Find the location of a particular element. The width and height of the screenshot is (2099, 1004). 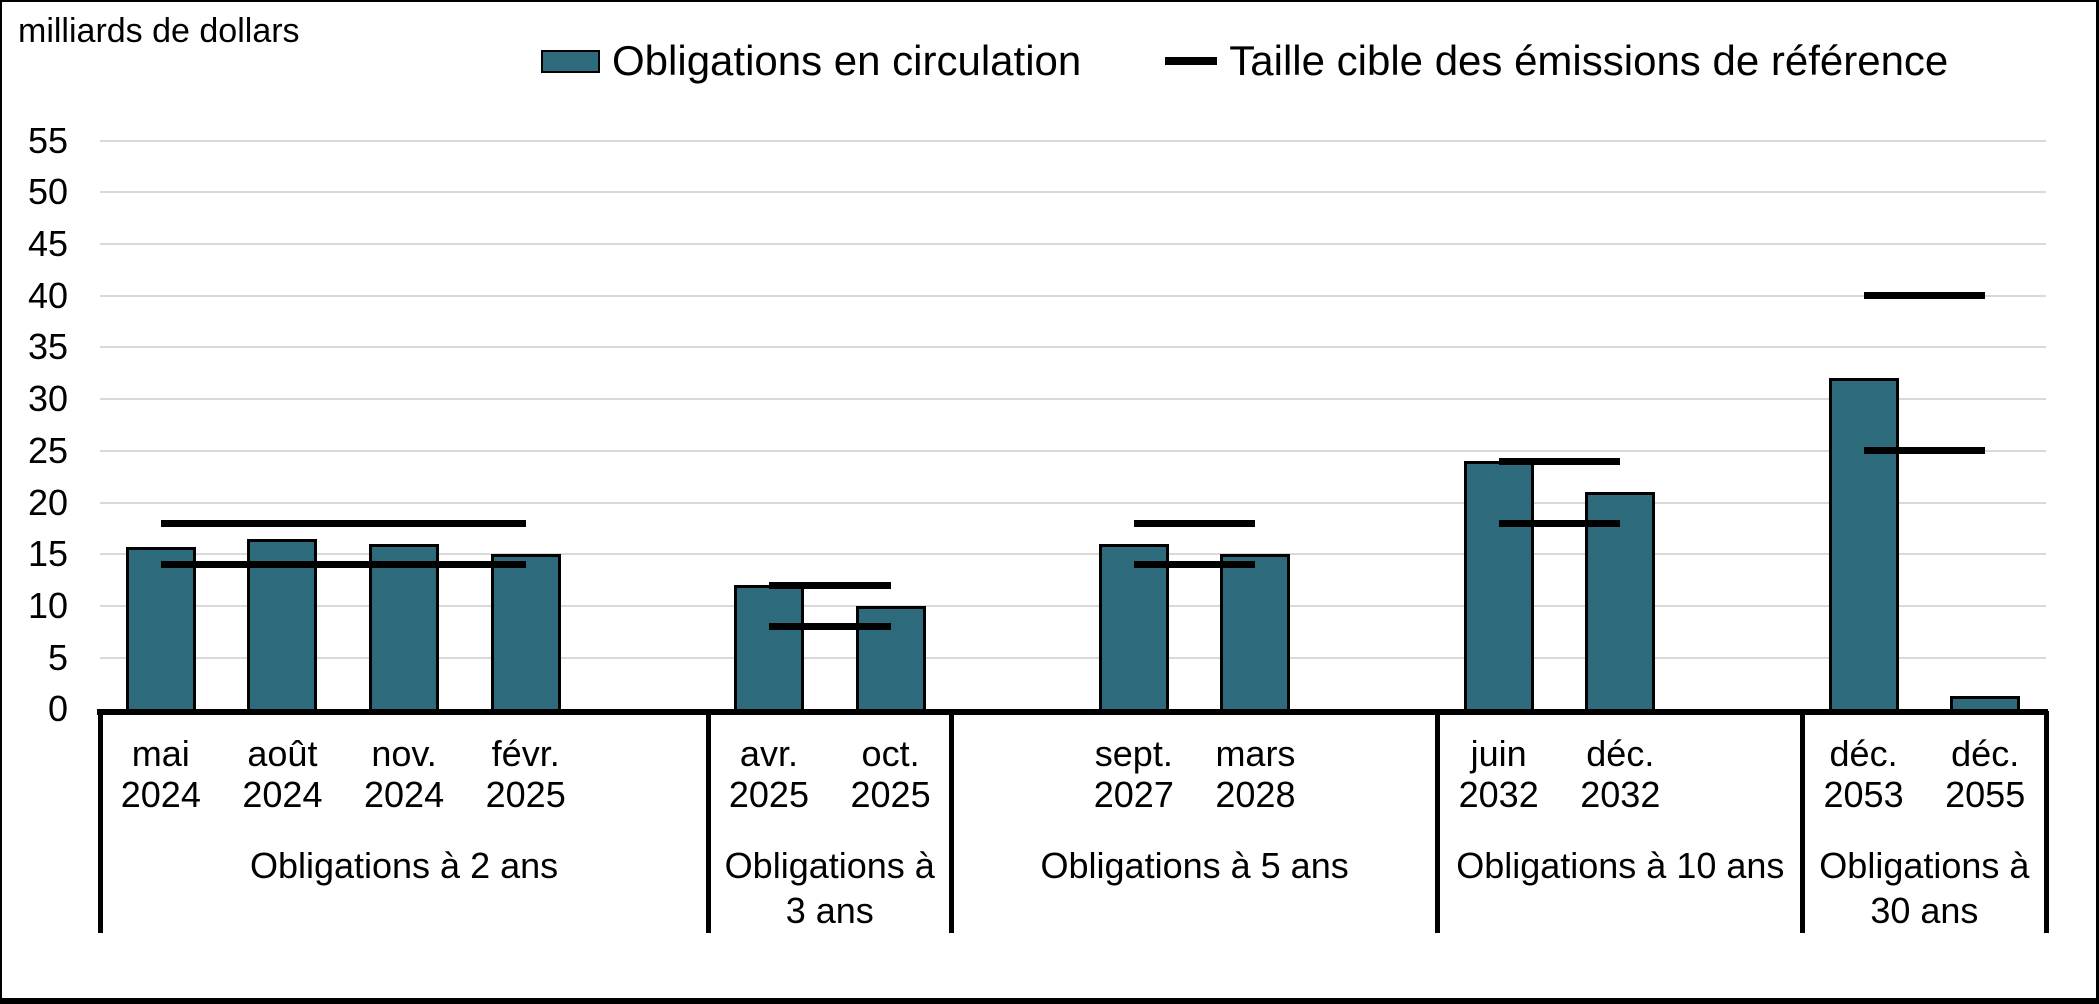

category-label: juin 2032 is located at coordinates (1499, 774).